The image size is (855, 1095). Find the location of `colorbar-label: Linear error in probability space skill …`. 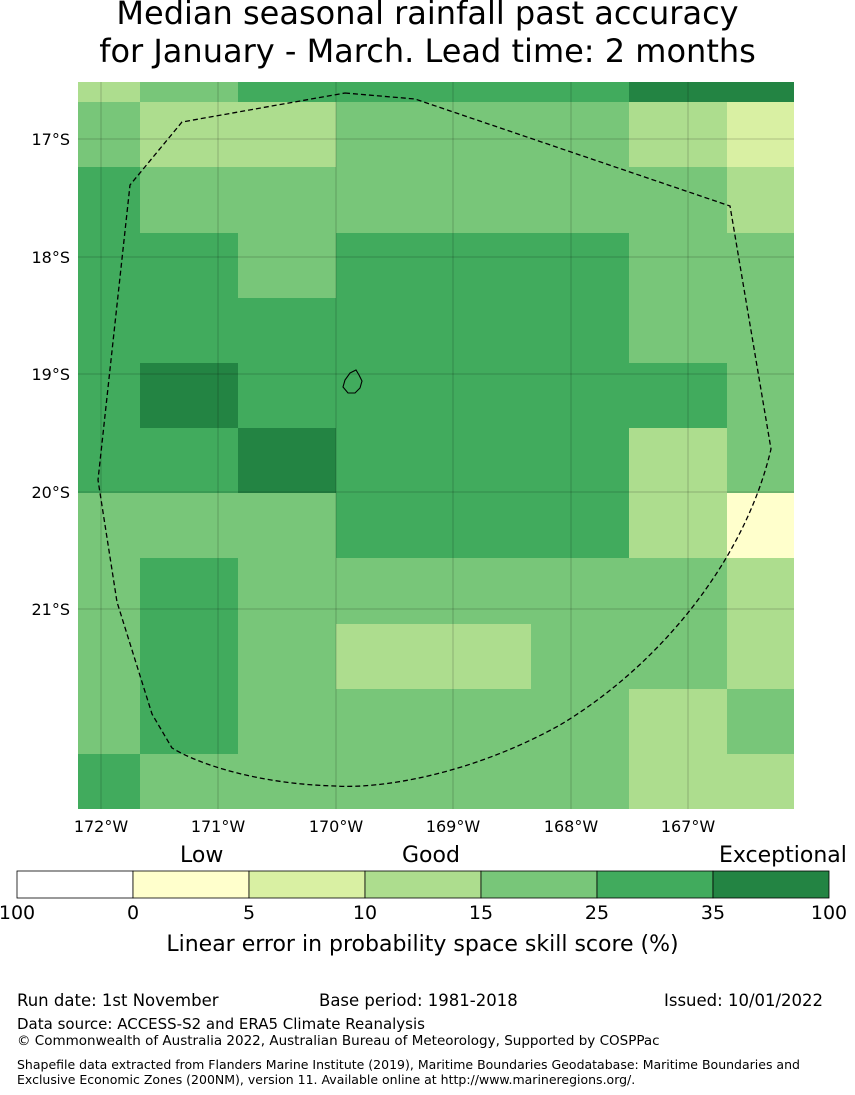

colorbar-label: Linear error in probability space skill … is located at coordinates (422, 944).